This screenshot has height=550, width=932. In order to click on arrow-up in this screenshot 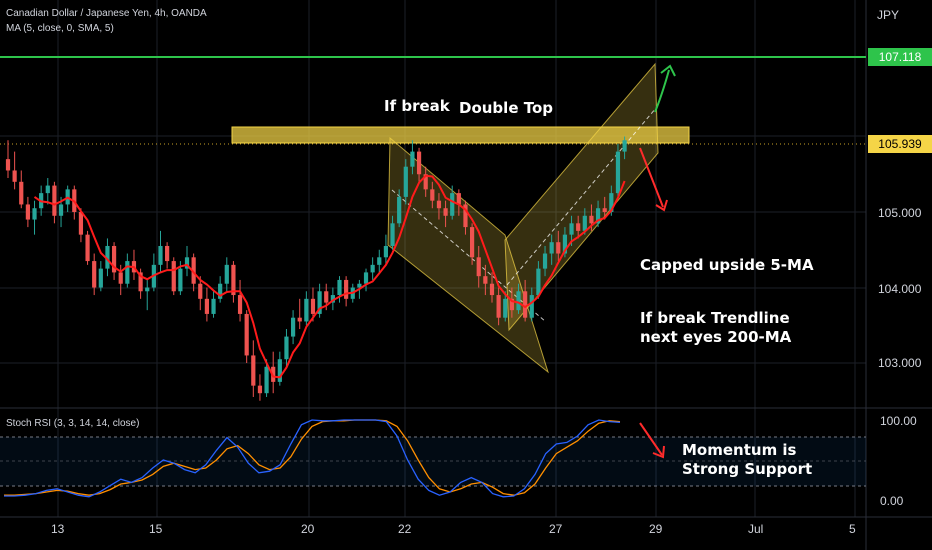, I will do `click(665, 88)`.